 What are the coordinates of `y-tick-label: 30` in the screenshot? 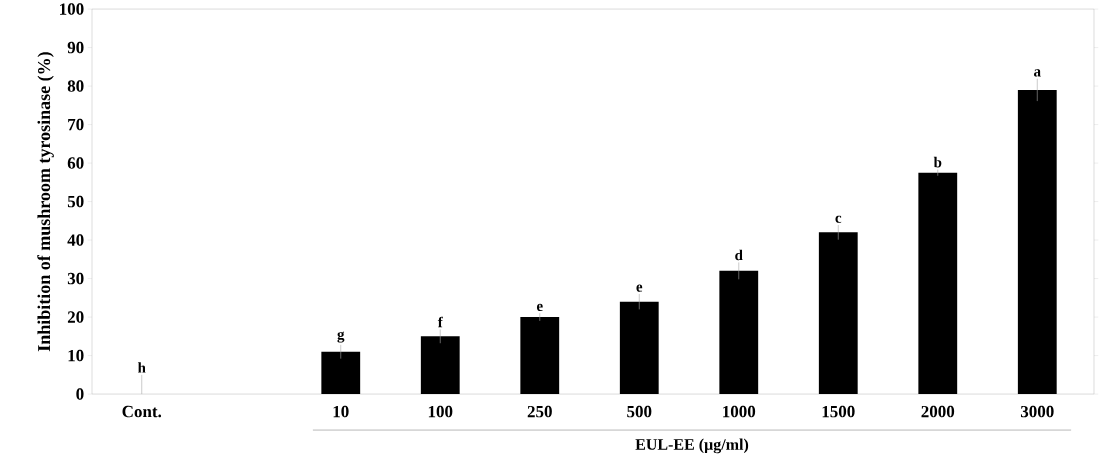 It's located at (75, 278).